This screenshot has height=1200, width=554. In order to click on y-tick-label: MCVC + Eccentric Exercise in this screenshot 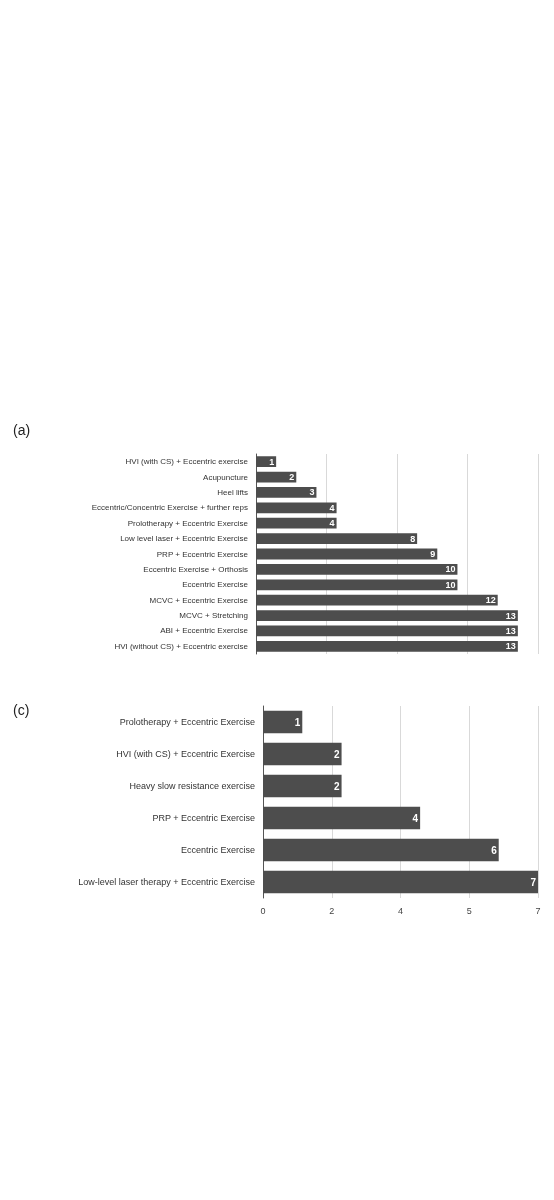, I will do `click(199, 600)`.